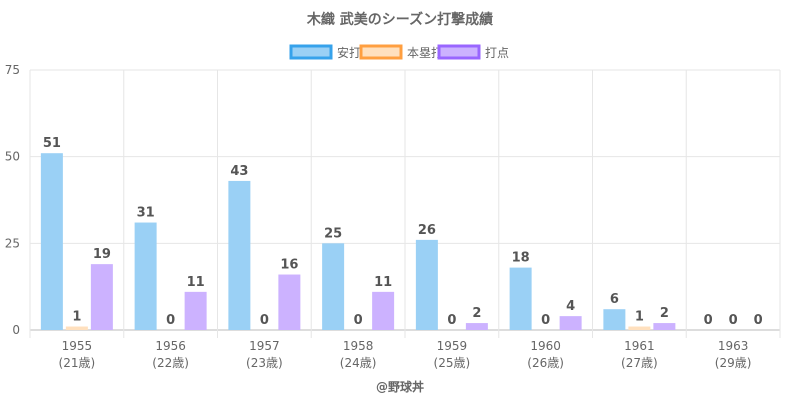  What do you see at coordinates (102, 254) in the screenshot?
I see `data-label: 19` at bounding box center [102, 254].